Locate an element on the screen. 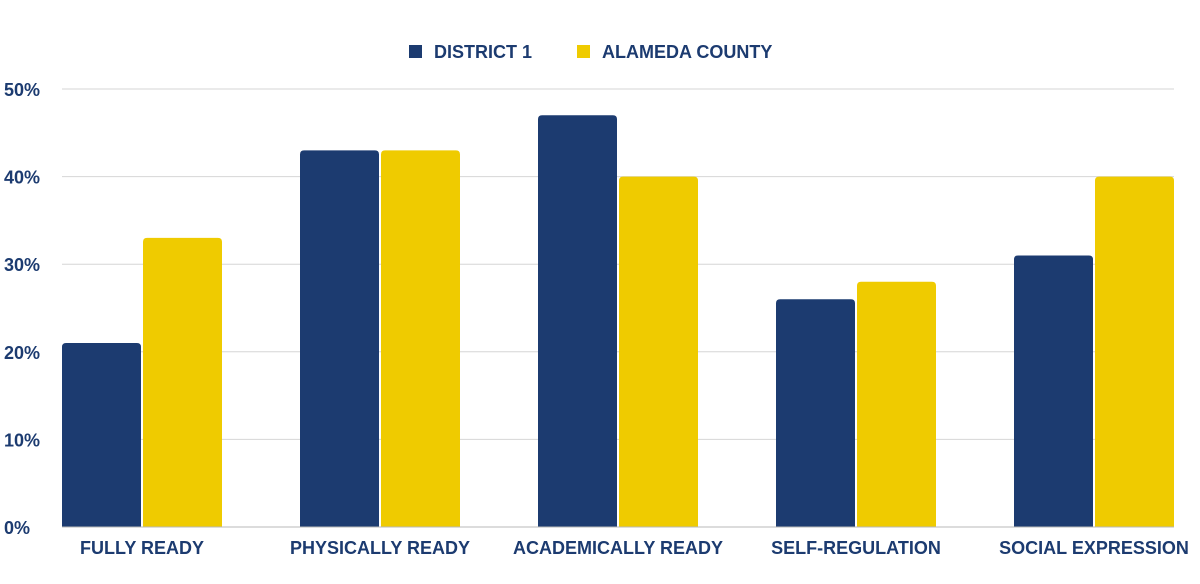 The image size is (1200, 584). y-tick-label: 0% is located at coordinates (17, 528).